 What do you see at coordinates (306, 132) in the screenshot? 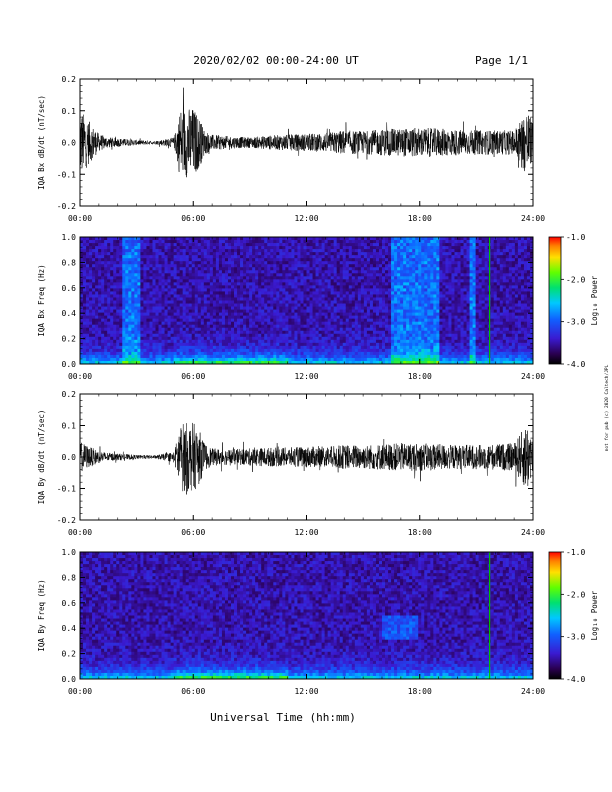
I see `waveform-series` at bounding box center [306, 132].